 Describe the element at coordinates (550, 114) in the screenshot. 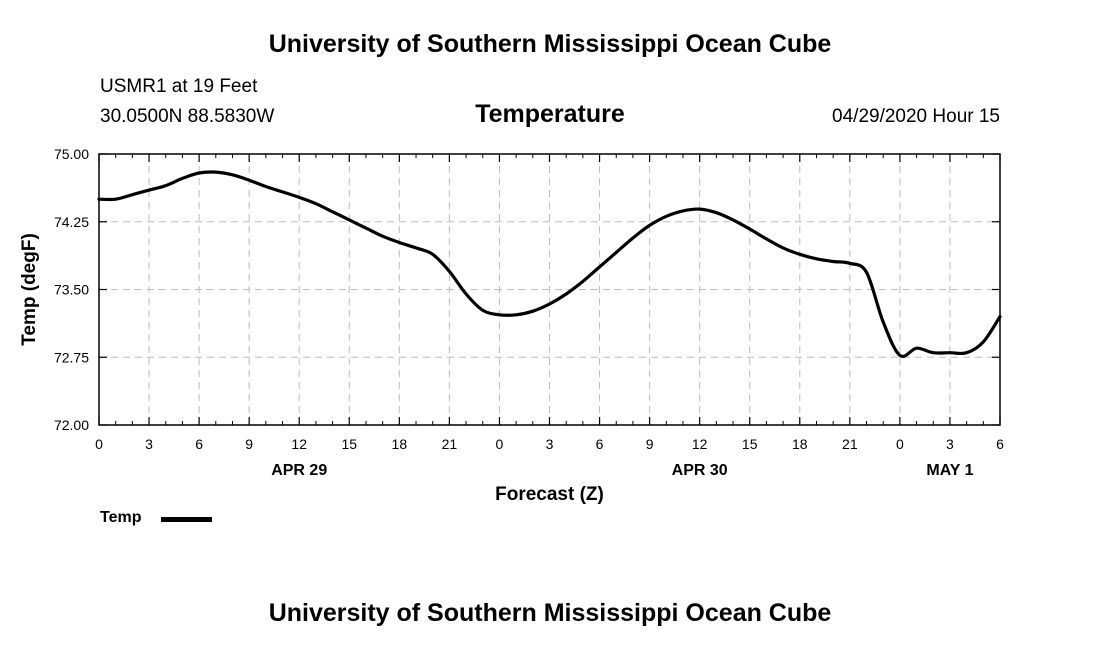

I see `chart-title: Temperature` at that location.